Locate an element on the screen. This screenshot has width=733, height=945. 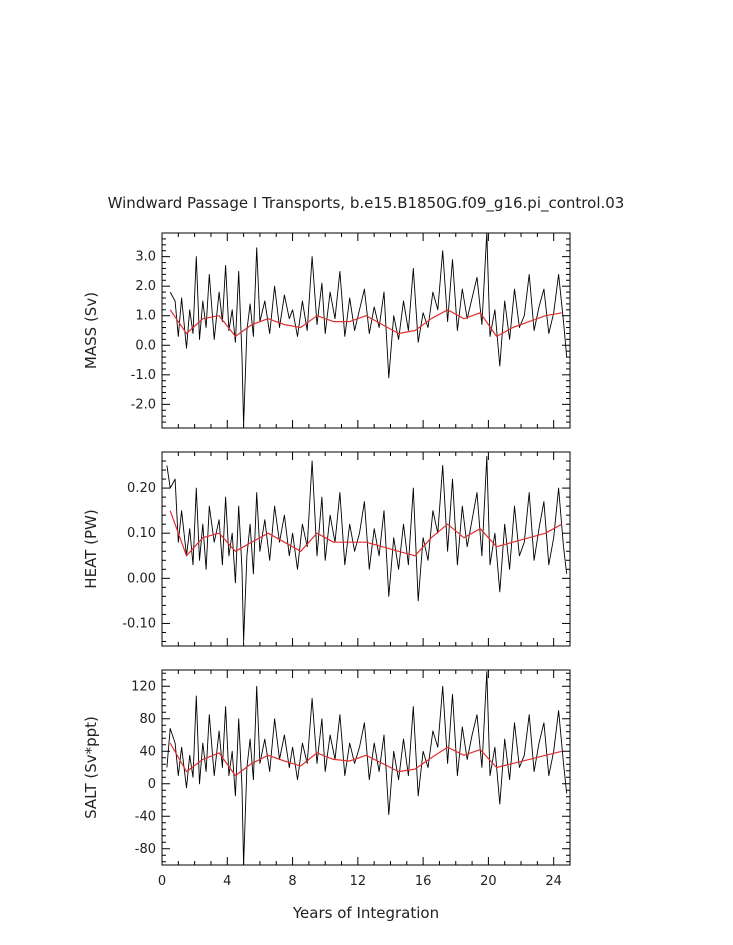
y-tick-label: -2.0 is located at coordinates (143, 404).